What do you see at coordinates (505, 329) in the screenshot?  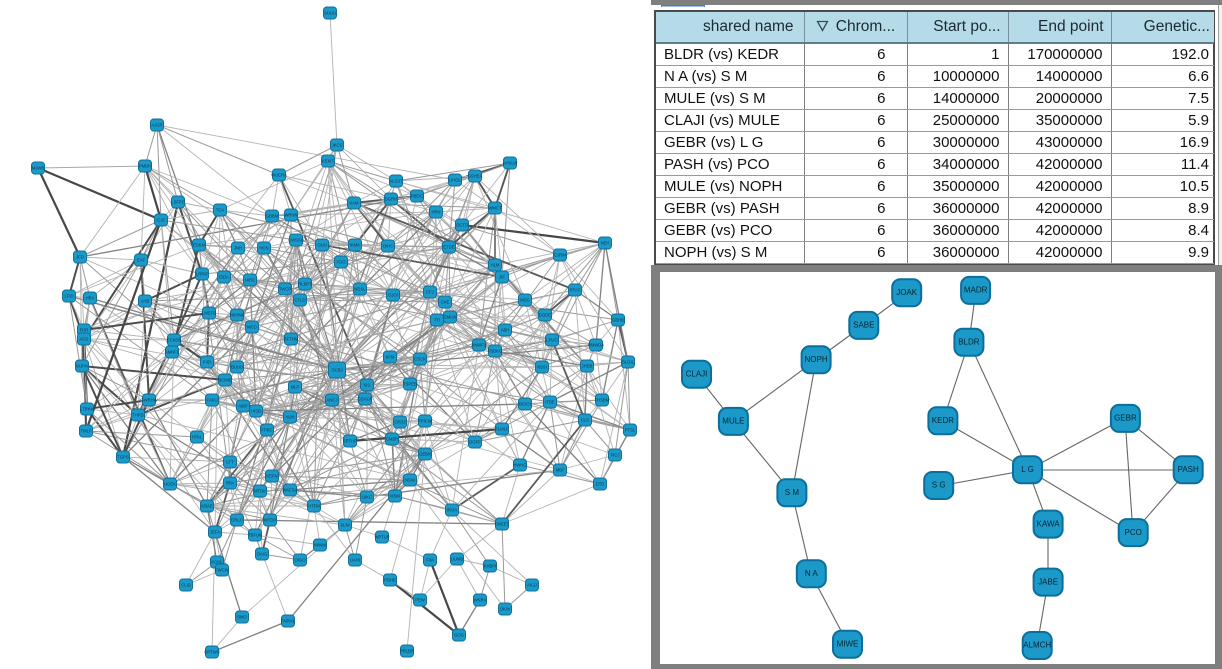 I see `svg-text: ABH` at bounding box center [505, 329].